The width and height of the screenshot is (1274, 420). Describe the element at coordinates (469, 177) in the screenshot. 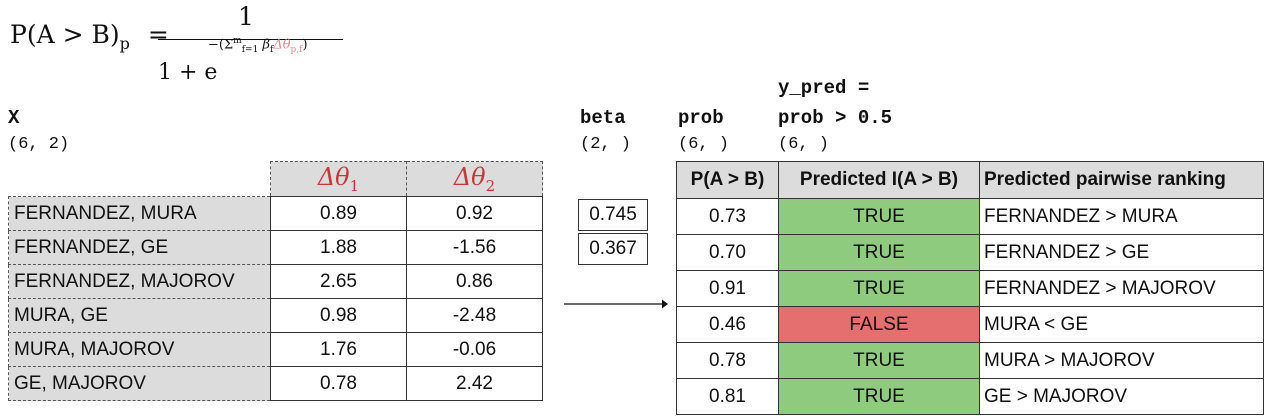

I see `x-col-delta2-text: Δθ` at that location.